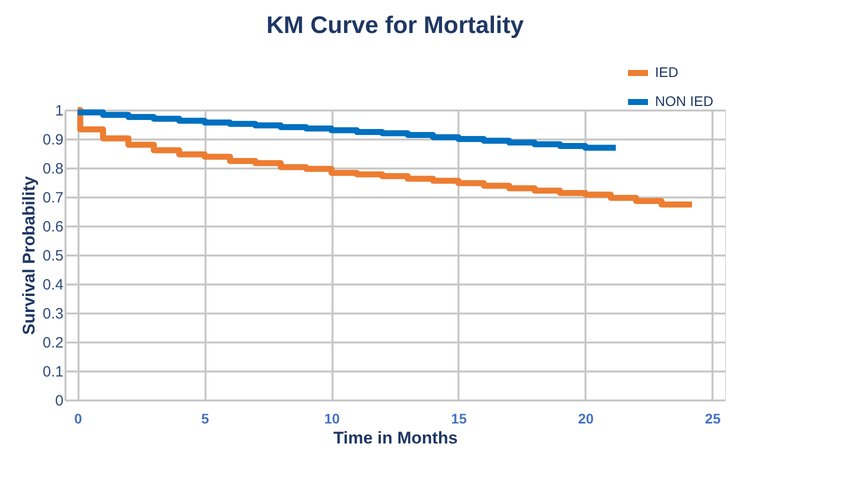  What do you see at coordinates (395, 438) in the screenshot?
I see `x-axis-title: Time in Months` at bounding box center [395, 438].